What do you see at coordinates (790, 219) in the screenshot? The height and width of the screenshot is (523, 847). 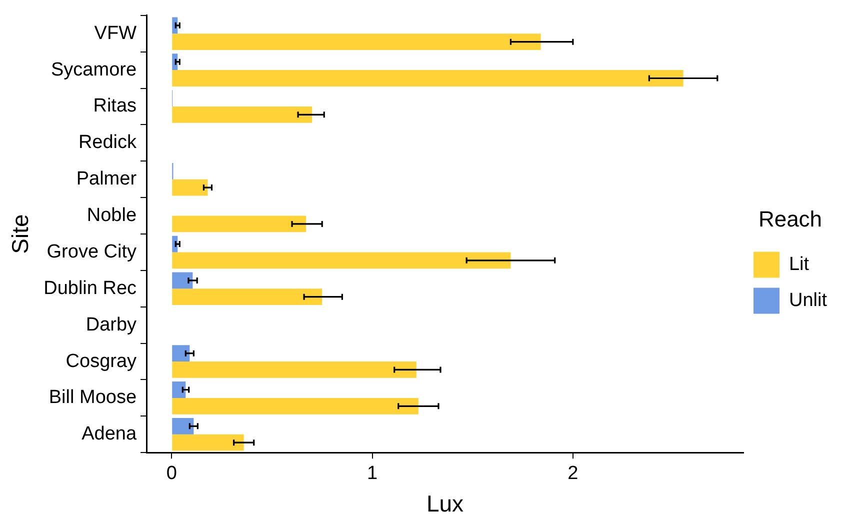 I see `legend-title: Reach` at bounding box center [790, 219].